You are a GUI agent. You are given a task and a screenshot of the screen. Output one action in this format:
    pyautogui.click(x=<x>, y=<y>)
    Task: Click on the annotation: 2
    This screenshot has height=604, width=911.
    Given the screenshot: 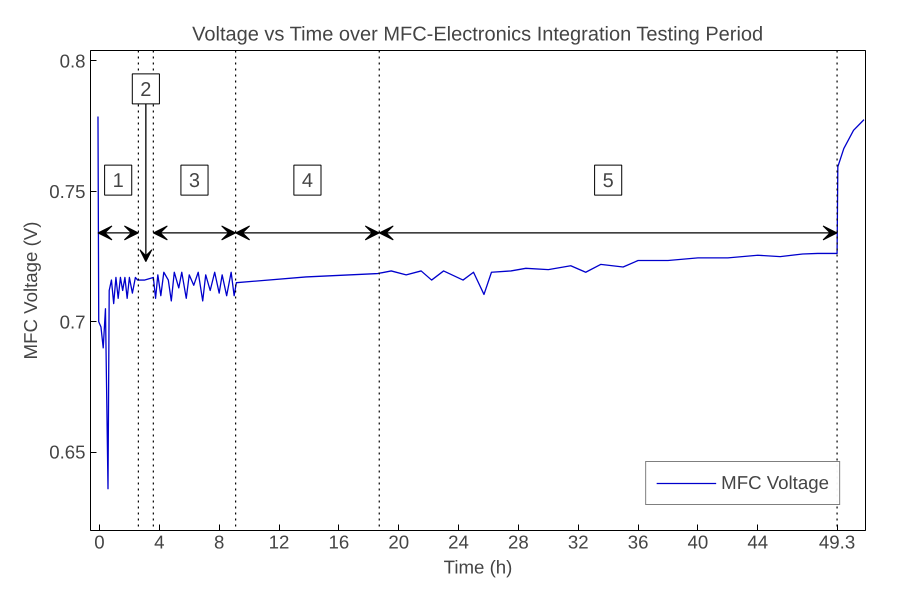 What is the action you would take?
    pyautogui.click(x=146, y=89)
    